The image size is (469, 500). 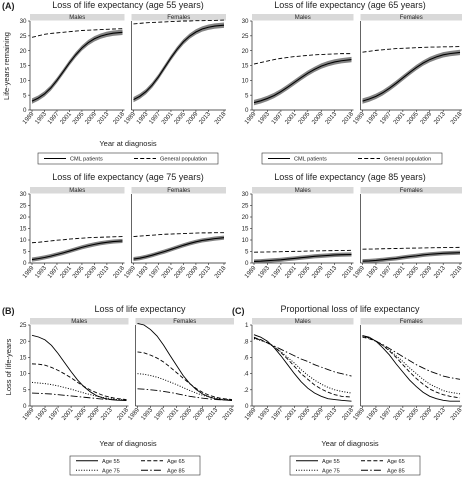 I want to click on legend-label: General population, so click(x=407, y=160).